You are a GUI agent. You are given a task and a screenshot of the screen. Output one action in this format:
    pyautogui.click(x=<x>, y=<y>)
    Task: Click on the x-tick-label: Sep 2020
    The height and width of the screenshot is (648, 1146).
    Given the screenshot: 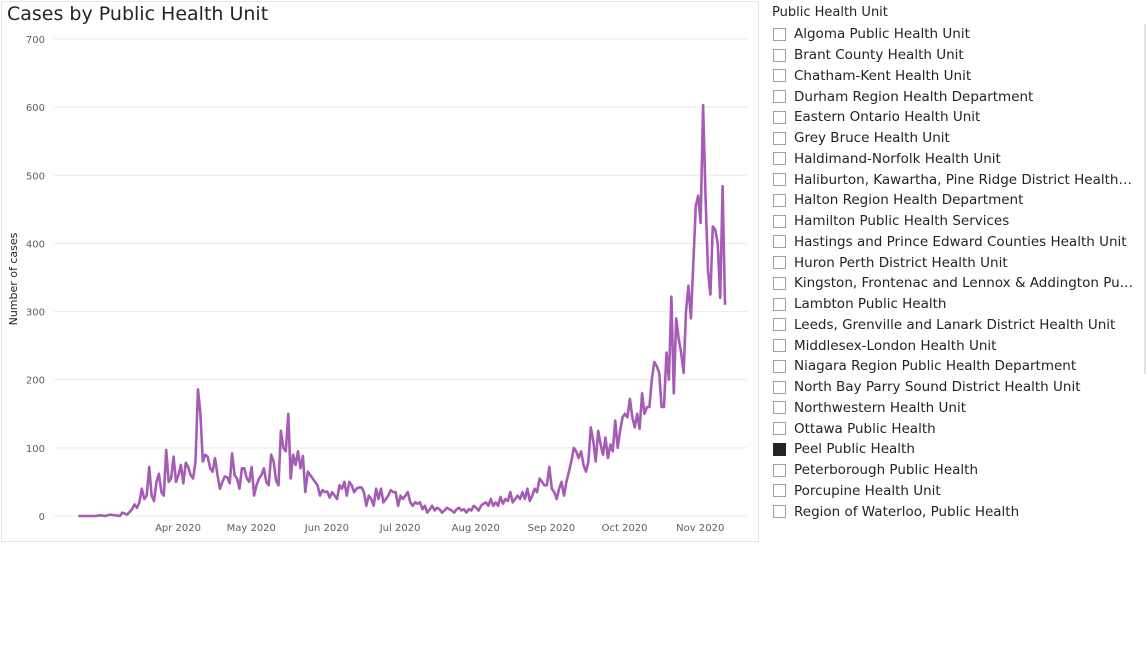 What is the action you would take?
    pyautogui.click(x=551, y=528)
    